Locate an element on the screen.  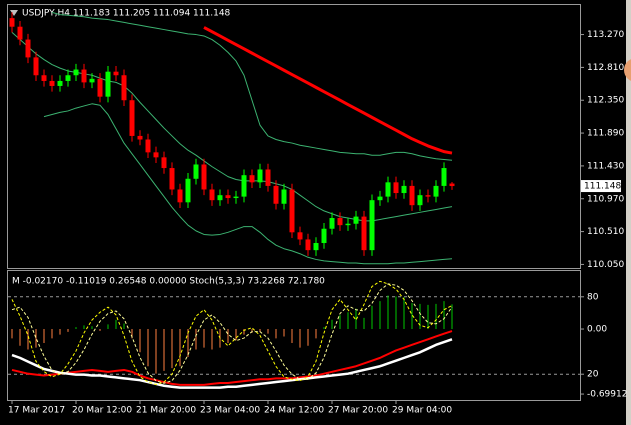
price-label: 111.148 is located at coordinates (602, 187).